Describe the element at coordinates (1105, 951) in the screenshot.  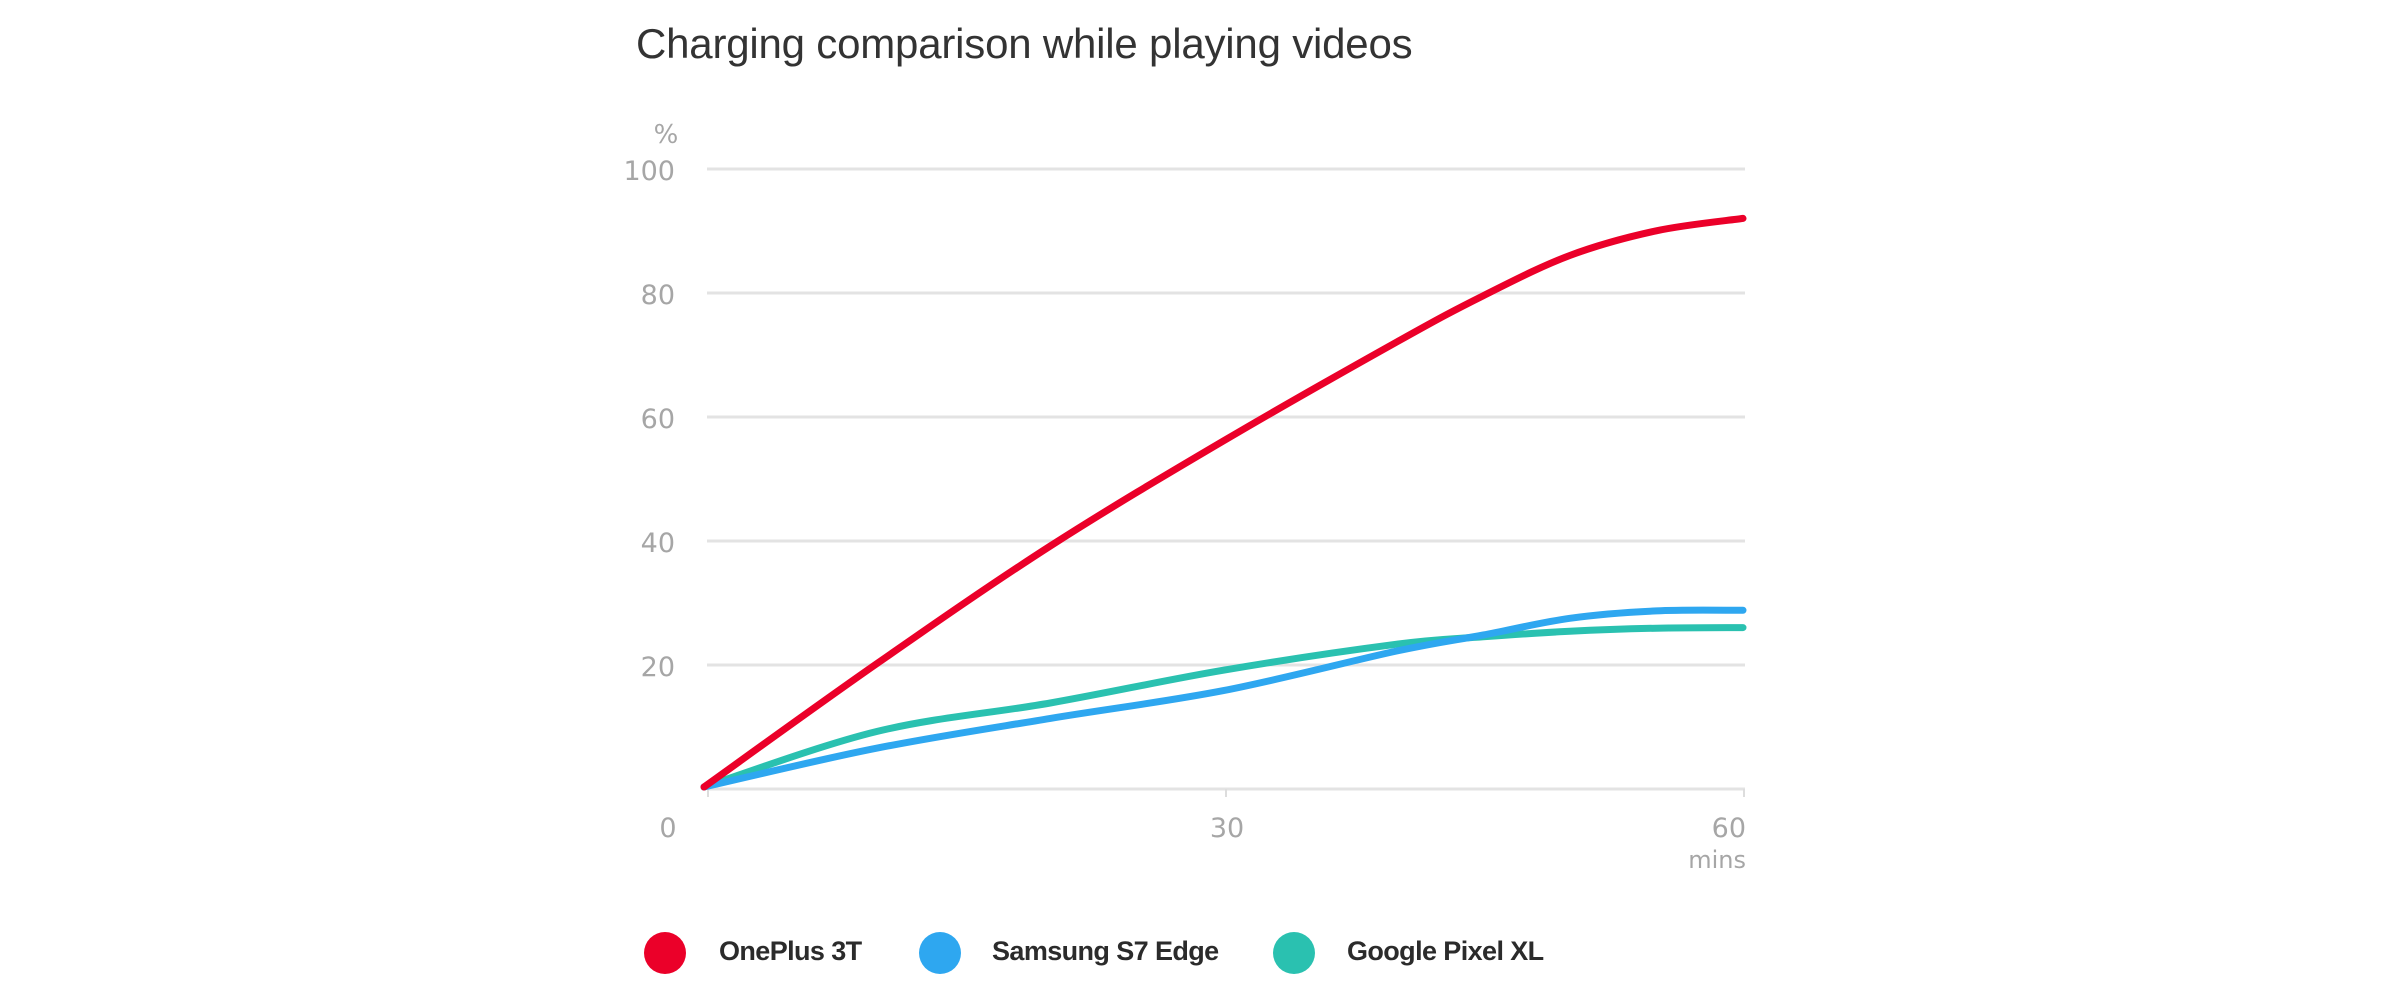
I see `legend-label-samsung-s7-edge: Samsung S7 Edge` at that location.